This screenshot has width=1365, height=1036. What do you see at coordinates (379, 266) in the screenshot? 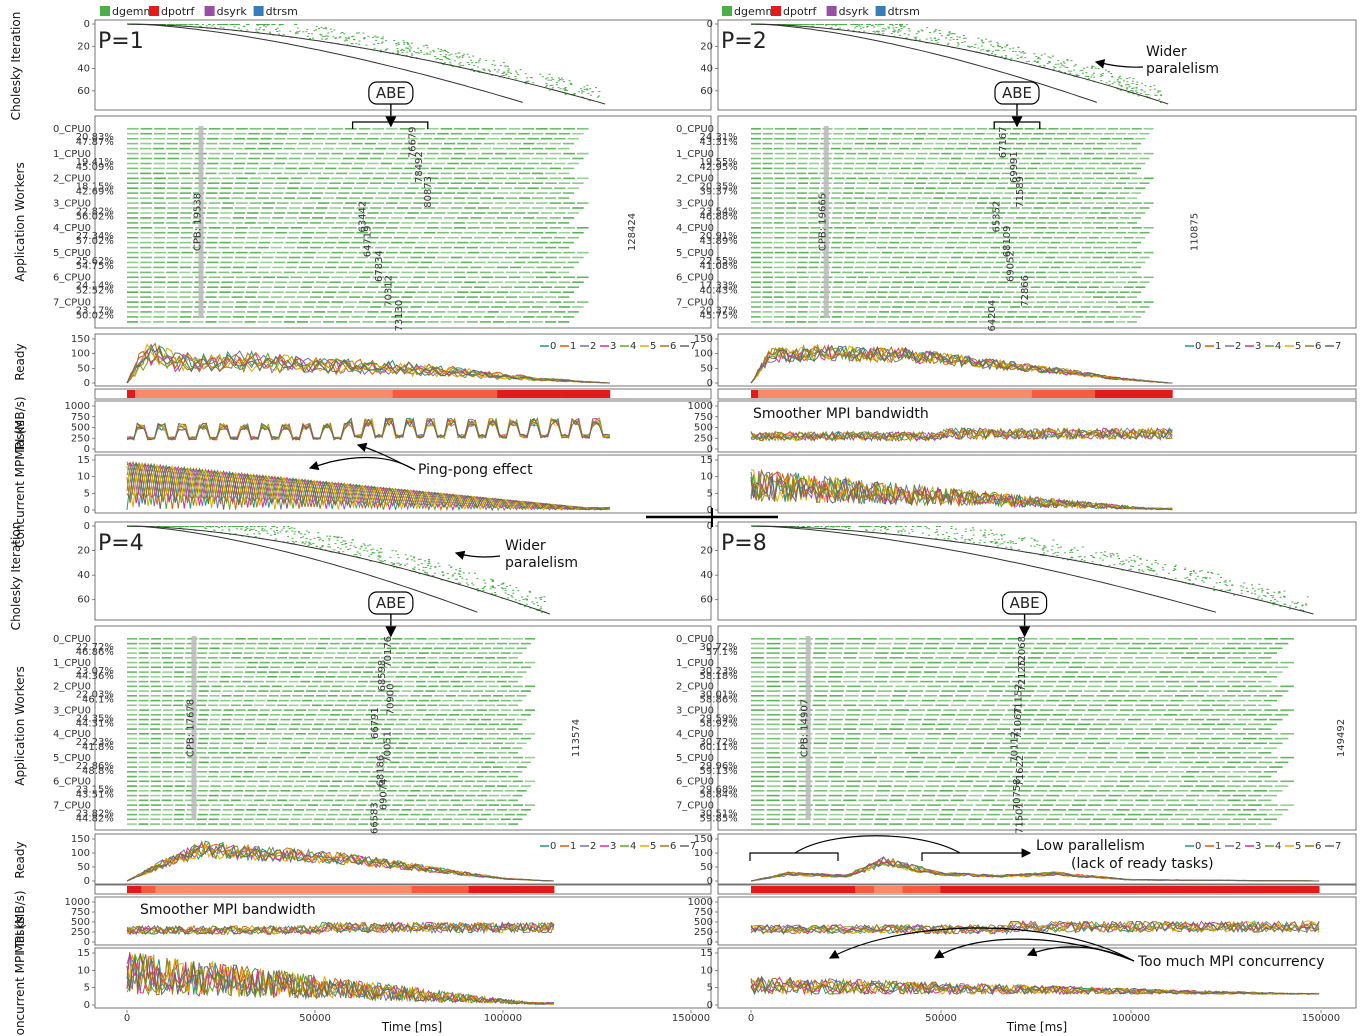
I see `panel-1-abe-value-5: 67834` at bounding box center [379, 266].